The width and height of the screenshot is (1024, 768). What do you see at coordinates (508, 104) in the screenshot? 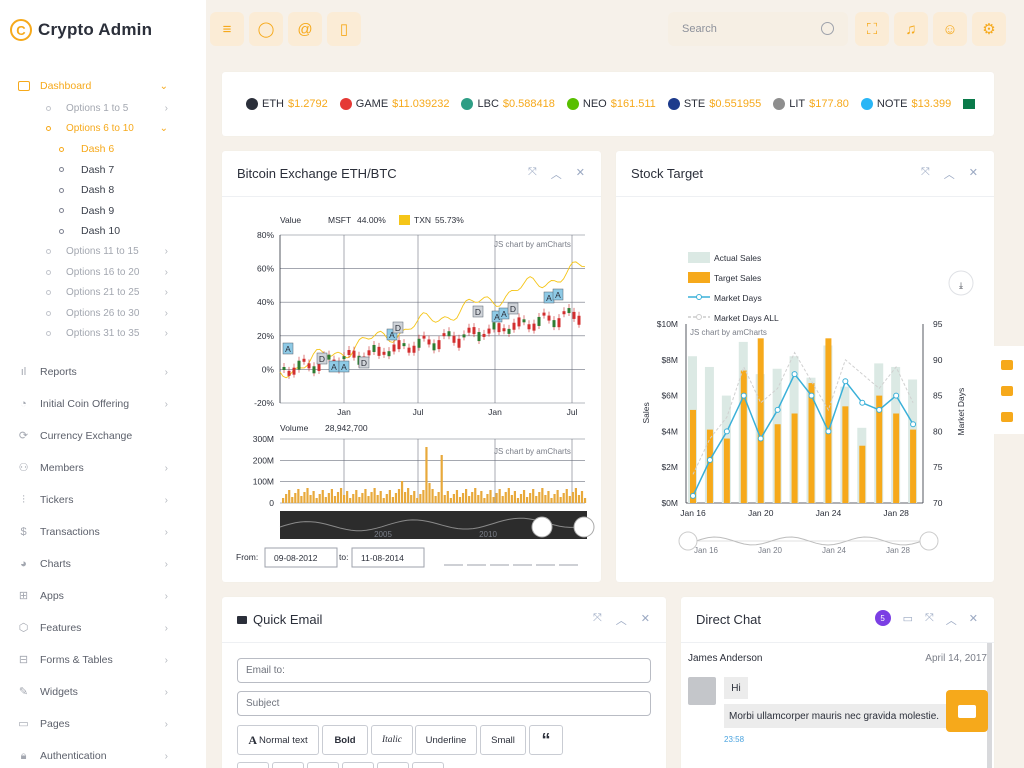
I see `ticker-item: LBC $0.588418` at bounding box center [508, 104].